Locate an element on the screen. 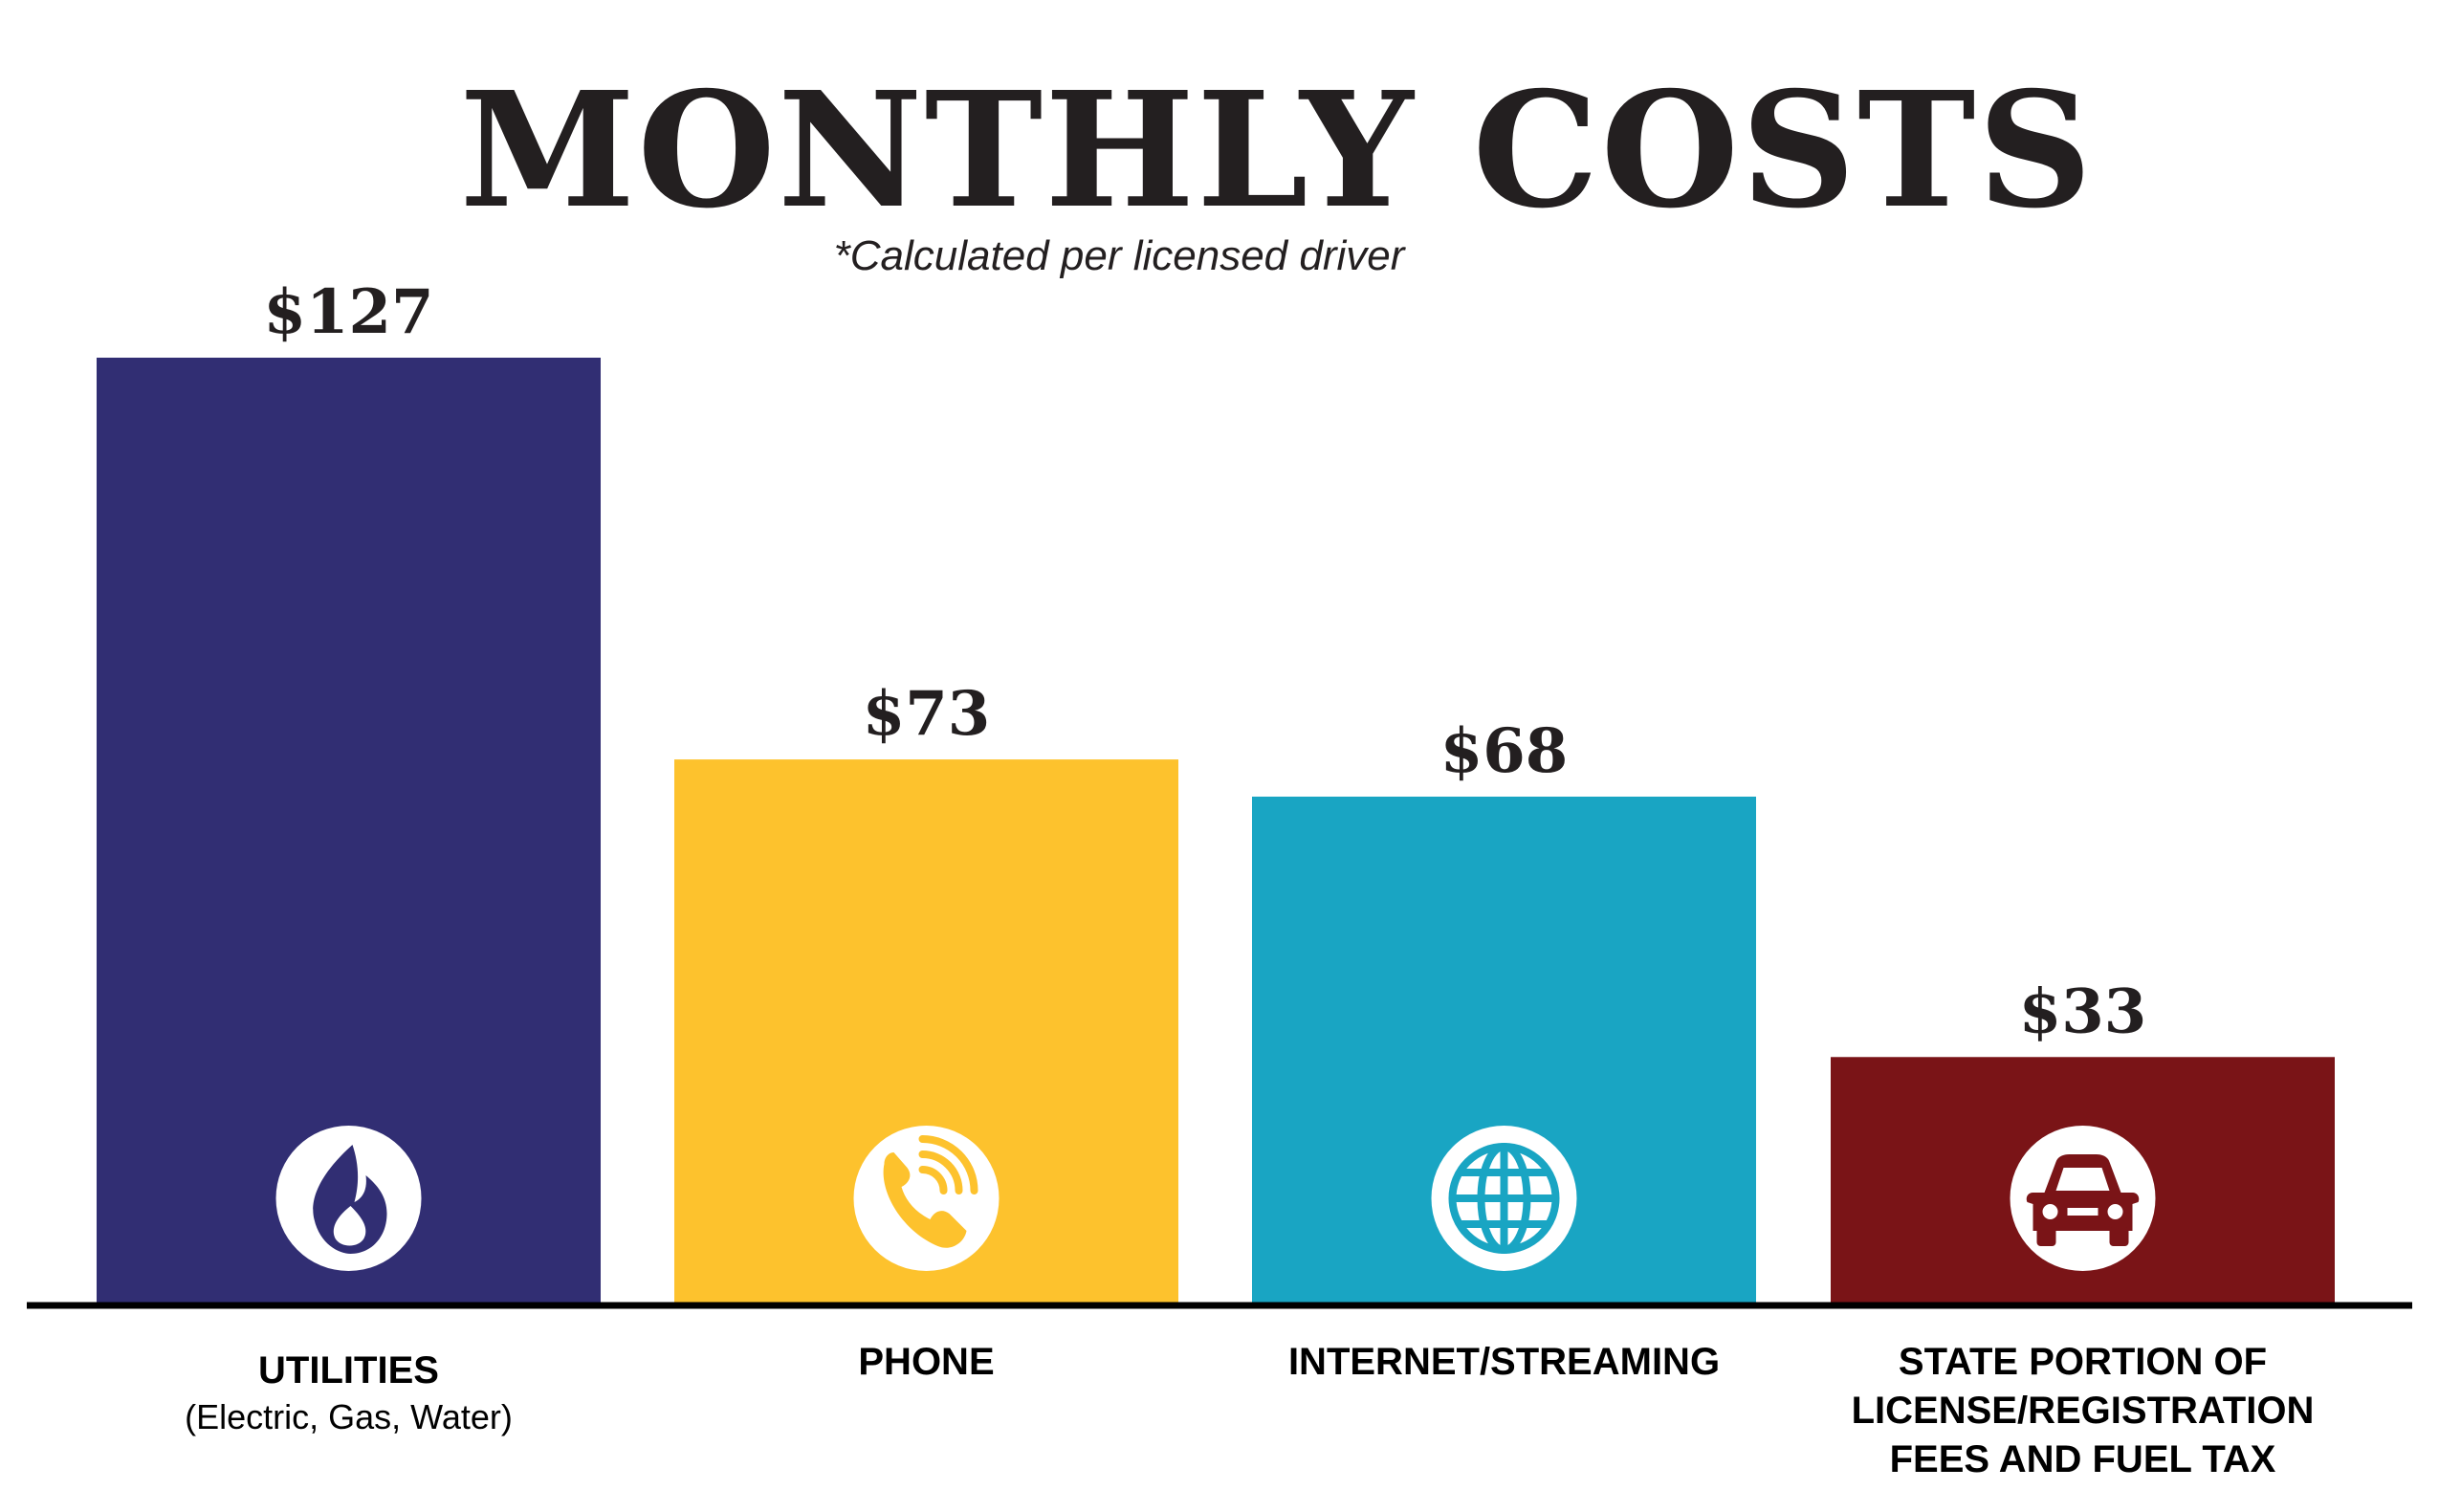 This screenshot has width=2439, height=1512. chart-subtitle: *Calculated per licensed driver is located at coordinates (1120, 255).